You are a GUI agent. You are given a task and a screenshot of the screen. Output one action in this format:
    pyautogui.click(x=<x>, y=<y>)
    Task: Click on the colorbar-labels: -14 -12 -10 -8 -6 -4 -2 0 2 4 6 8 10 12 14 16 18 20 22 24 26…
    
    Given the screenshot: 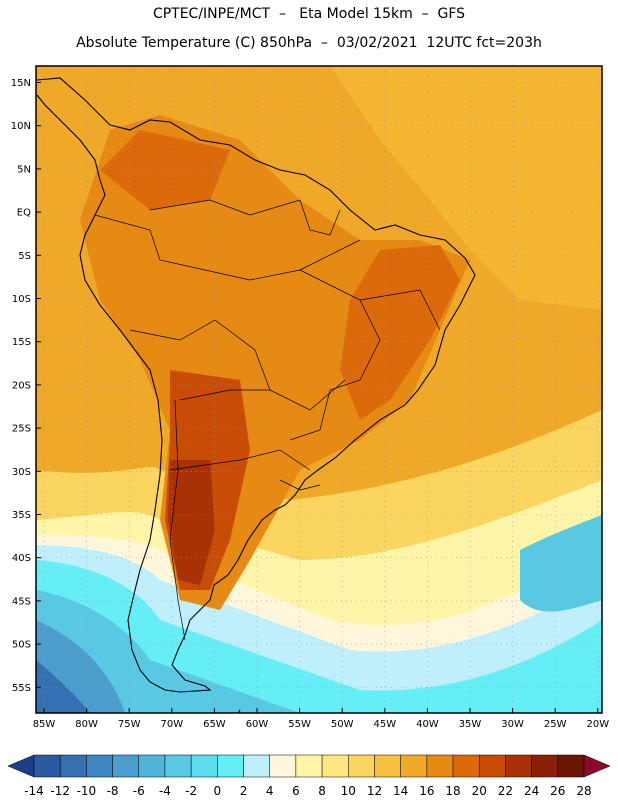 What is the action you would take?
    pyautogui.click(x=307, y=791)
    